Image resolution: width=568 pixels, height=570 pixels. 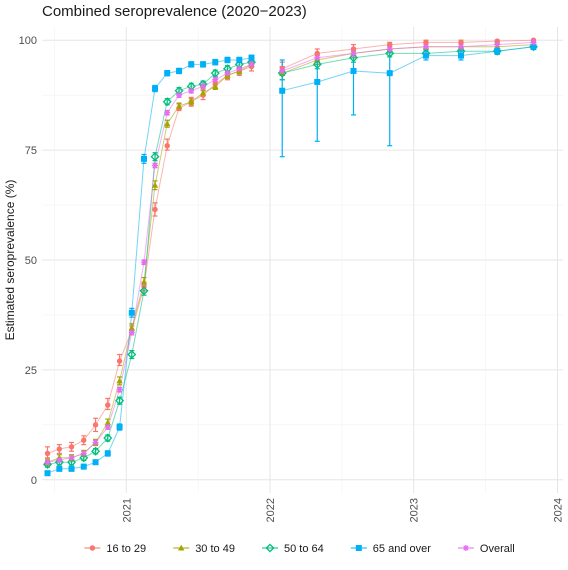 I want to click on legend-item: Overall, so click(x=486, y=549).